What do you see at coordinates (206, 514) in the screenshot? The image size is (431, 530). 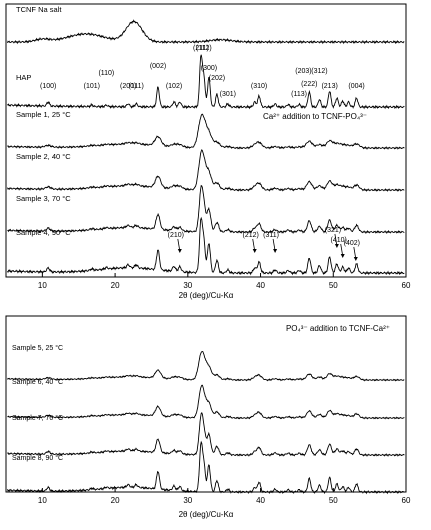 I see `bottom-x-axis-label: 2θ (deg)/Cu-Kα` at bounding box center [206, 514].